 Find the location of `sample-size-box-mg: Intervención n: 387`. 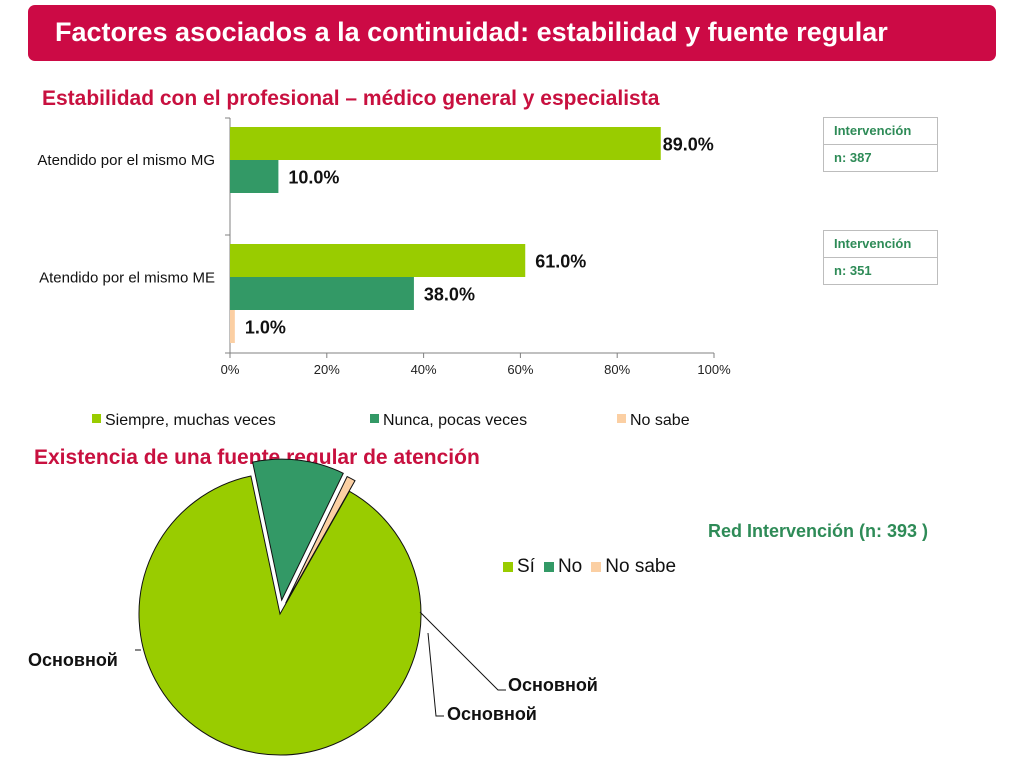

sample-size-box-mg: Intervención n: 387 is located at coordinates (880, 144).